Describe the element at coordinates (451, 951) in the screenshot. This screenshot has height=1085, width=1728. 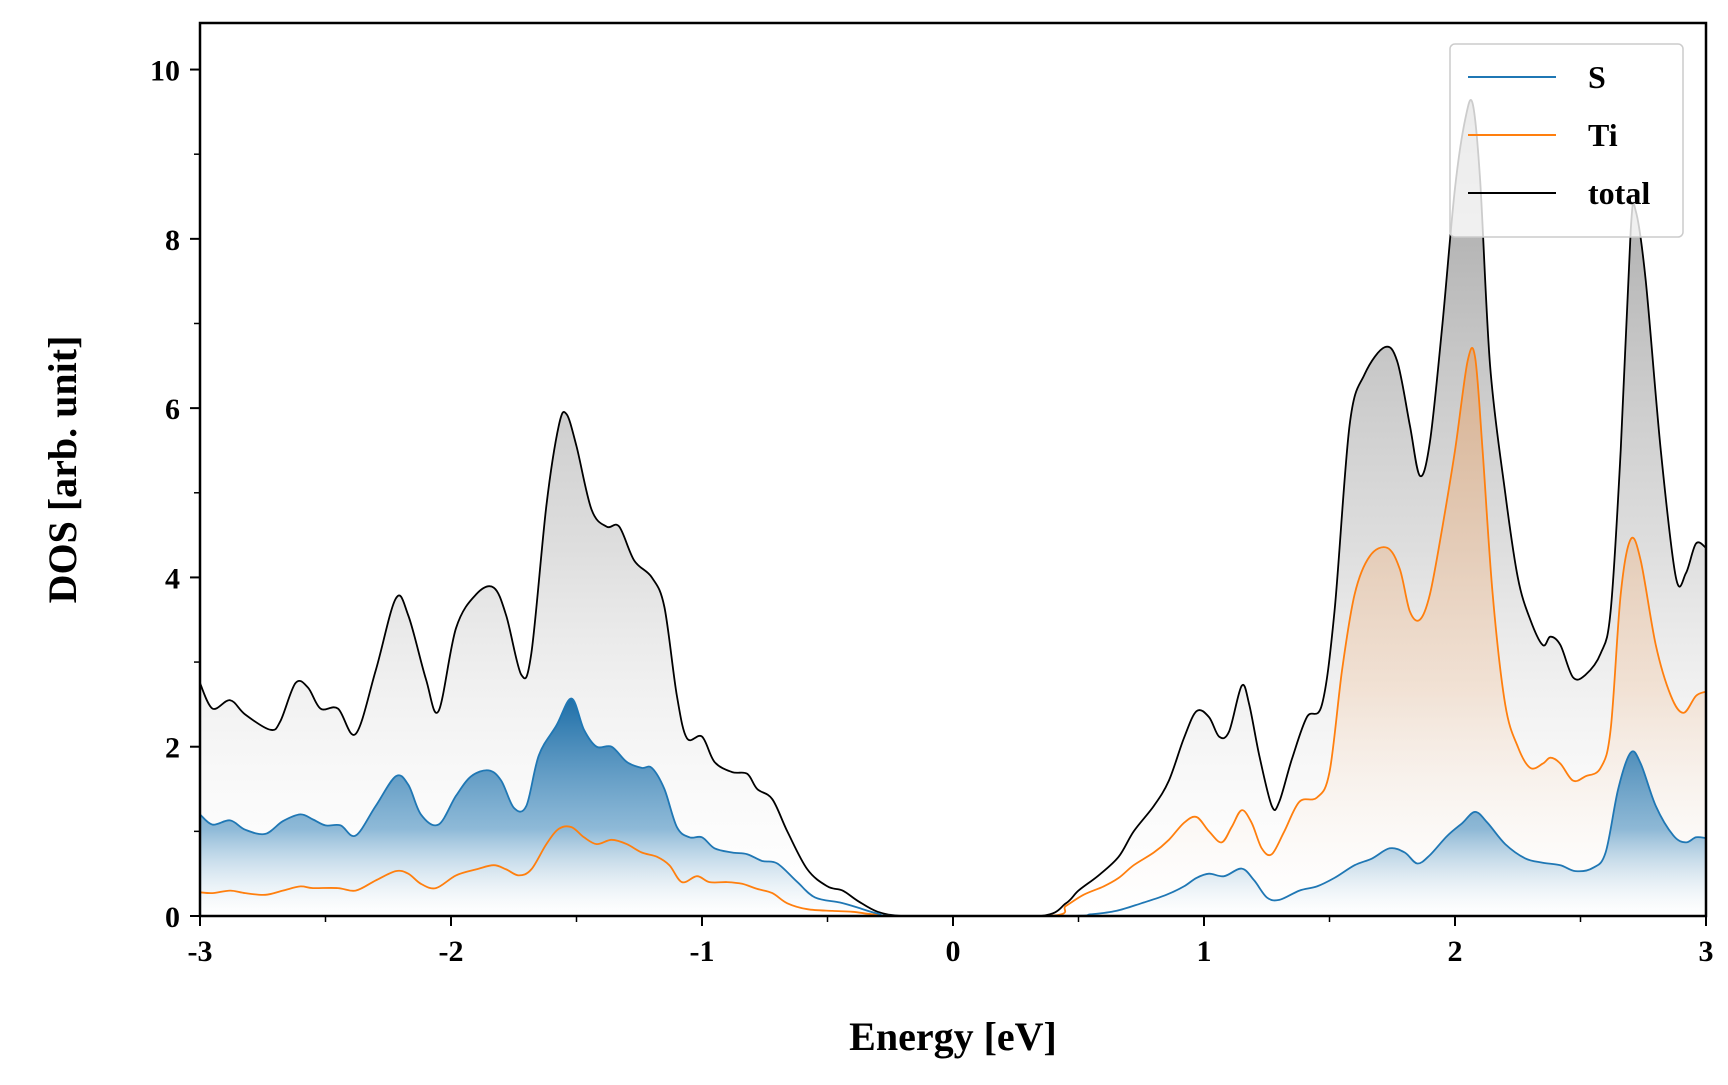
I see `x-tick-label: -2` at that location.